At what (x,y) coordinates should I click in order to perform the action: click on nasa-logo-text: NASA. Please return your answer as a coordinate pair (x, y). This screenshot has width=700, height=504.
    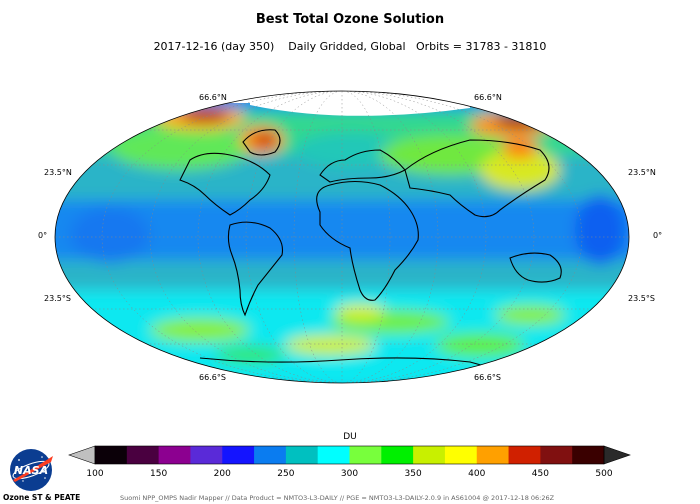
    Looking at the image, I should click on (31, 470).